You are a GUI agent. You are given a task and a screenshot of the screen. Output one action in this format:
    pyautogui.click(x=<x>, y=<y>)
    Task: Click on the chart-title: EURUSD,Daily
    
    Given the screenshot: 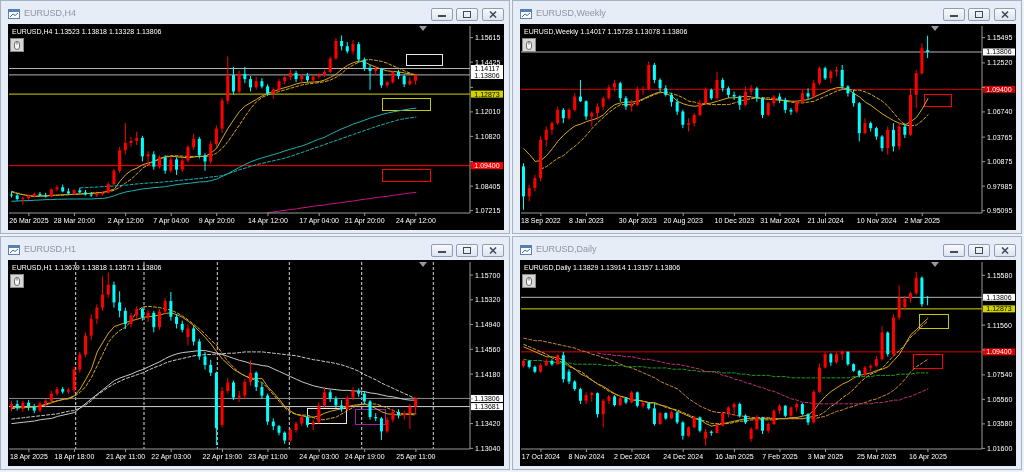 What is the action you would take?
    pyautogui.click(x=566, y=249)
    